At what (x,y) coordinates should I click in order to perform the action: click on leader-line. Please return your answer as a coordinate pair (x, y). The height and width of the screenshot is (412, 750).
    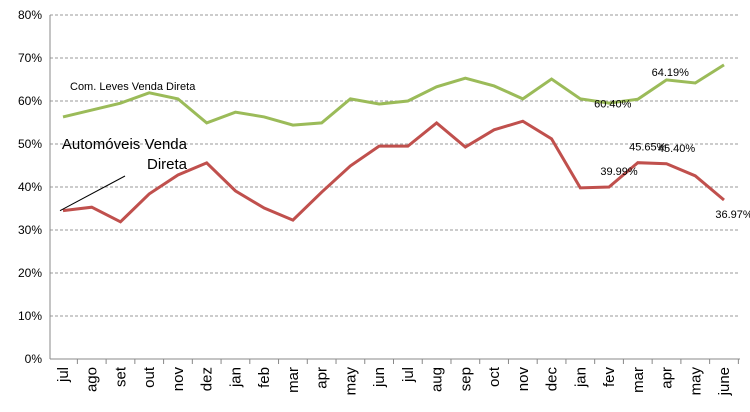
    Looking at the image, I should click on (92, 193).